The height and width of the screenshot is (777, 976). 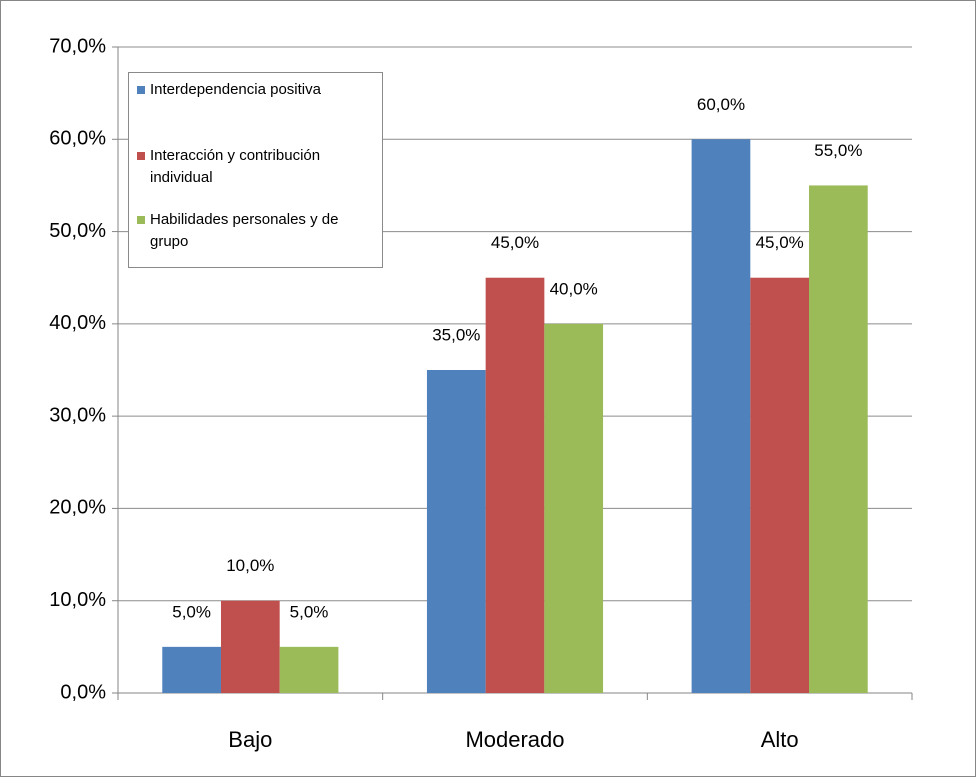 I want to click on value-label: 35,0%, so click(x=456, y=334).